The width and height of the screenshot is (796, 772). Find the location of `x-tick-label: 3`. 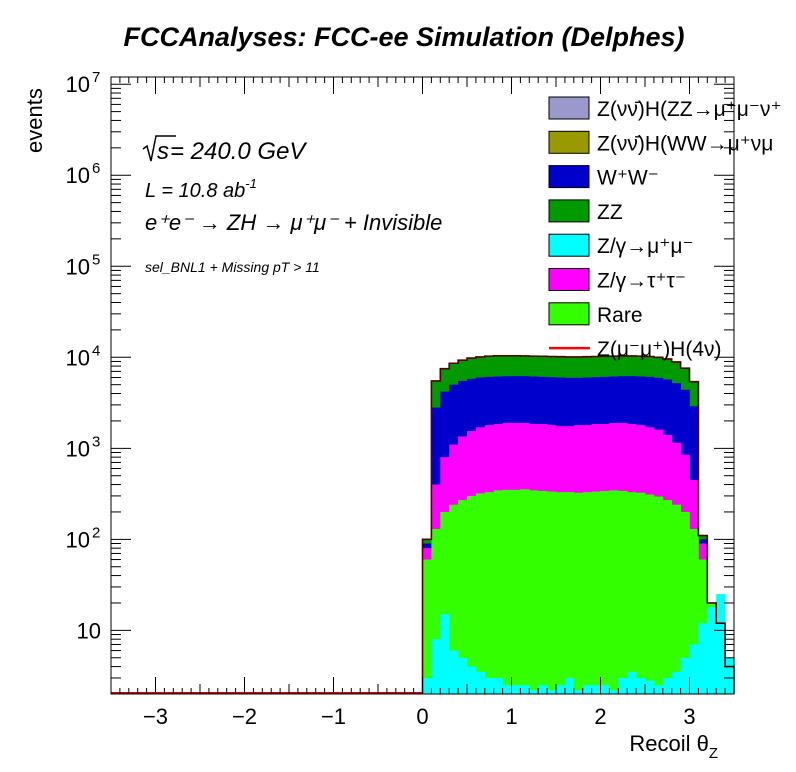

x-tick-label: 3 is located at coordinates (689, 716).